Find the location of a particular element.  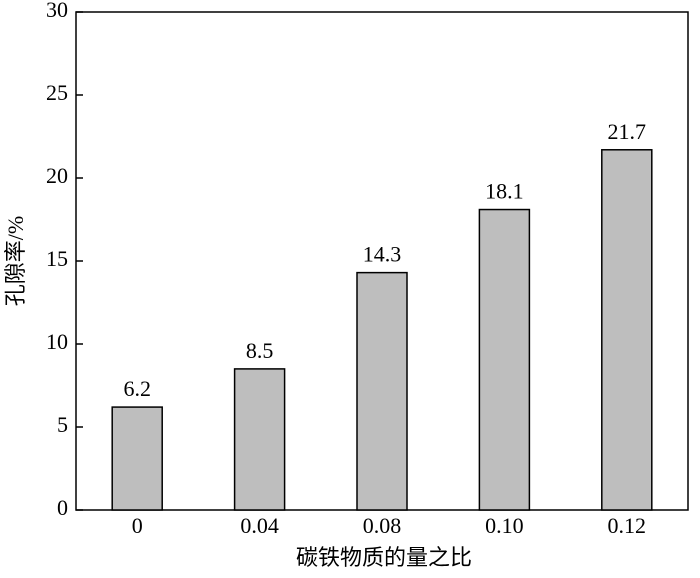

value-label: 6.2 is located at coordinates (137, 388).